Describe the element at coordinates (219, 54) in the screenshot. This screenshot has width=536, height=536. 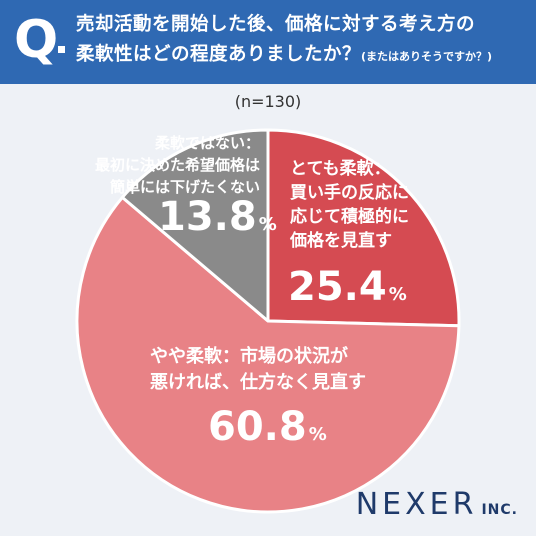
I see `question-line-2: 柔軟性はどの程度ありましたか？` at that location.